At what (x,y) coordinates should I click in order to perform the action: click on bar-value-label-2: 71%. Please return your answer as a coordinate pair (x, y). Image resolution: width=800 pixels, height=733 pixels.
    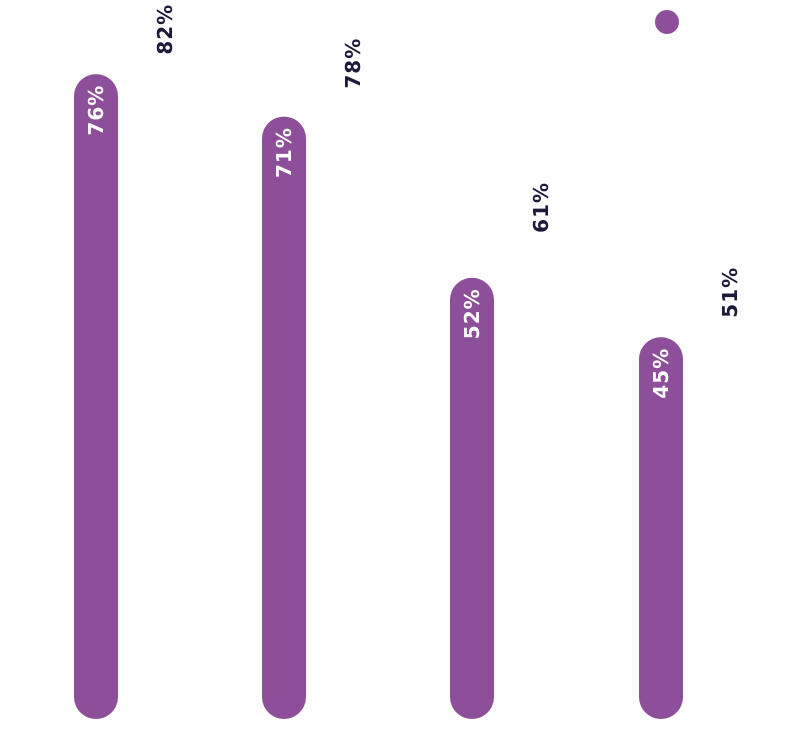
    Looking at the image, I should click on (284, 152).